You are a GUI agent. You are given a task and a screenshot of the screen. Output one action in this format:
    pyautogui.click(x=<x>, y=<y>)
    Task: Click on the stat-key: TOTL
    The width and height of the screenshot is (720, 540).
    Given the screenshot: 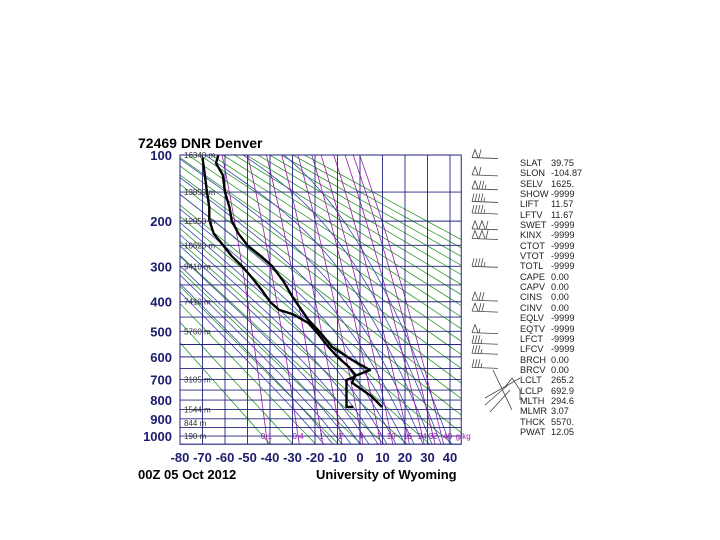 What is the action you would take?
    pyautogui.click(x=532, y=266)
    